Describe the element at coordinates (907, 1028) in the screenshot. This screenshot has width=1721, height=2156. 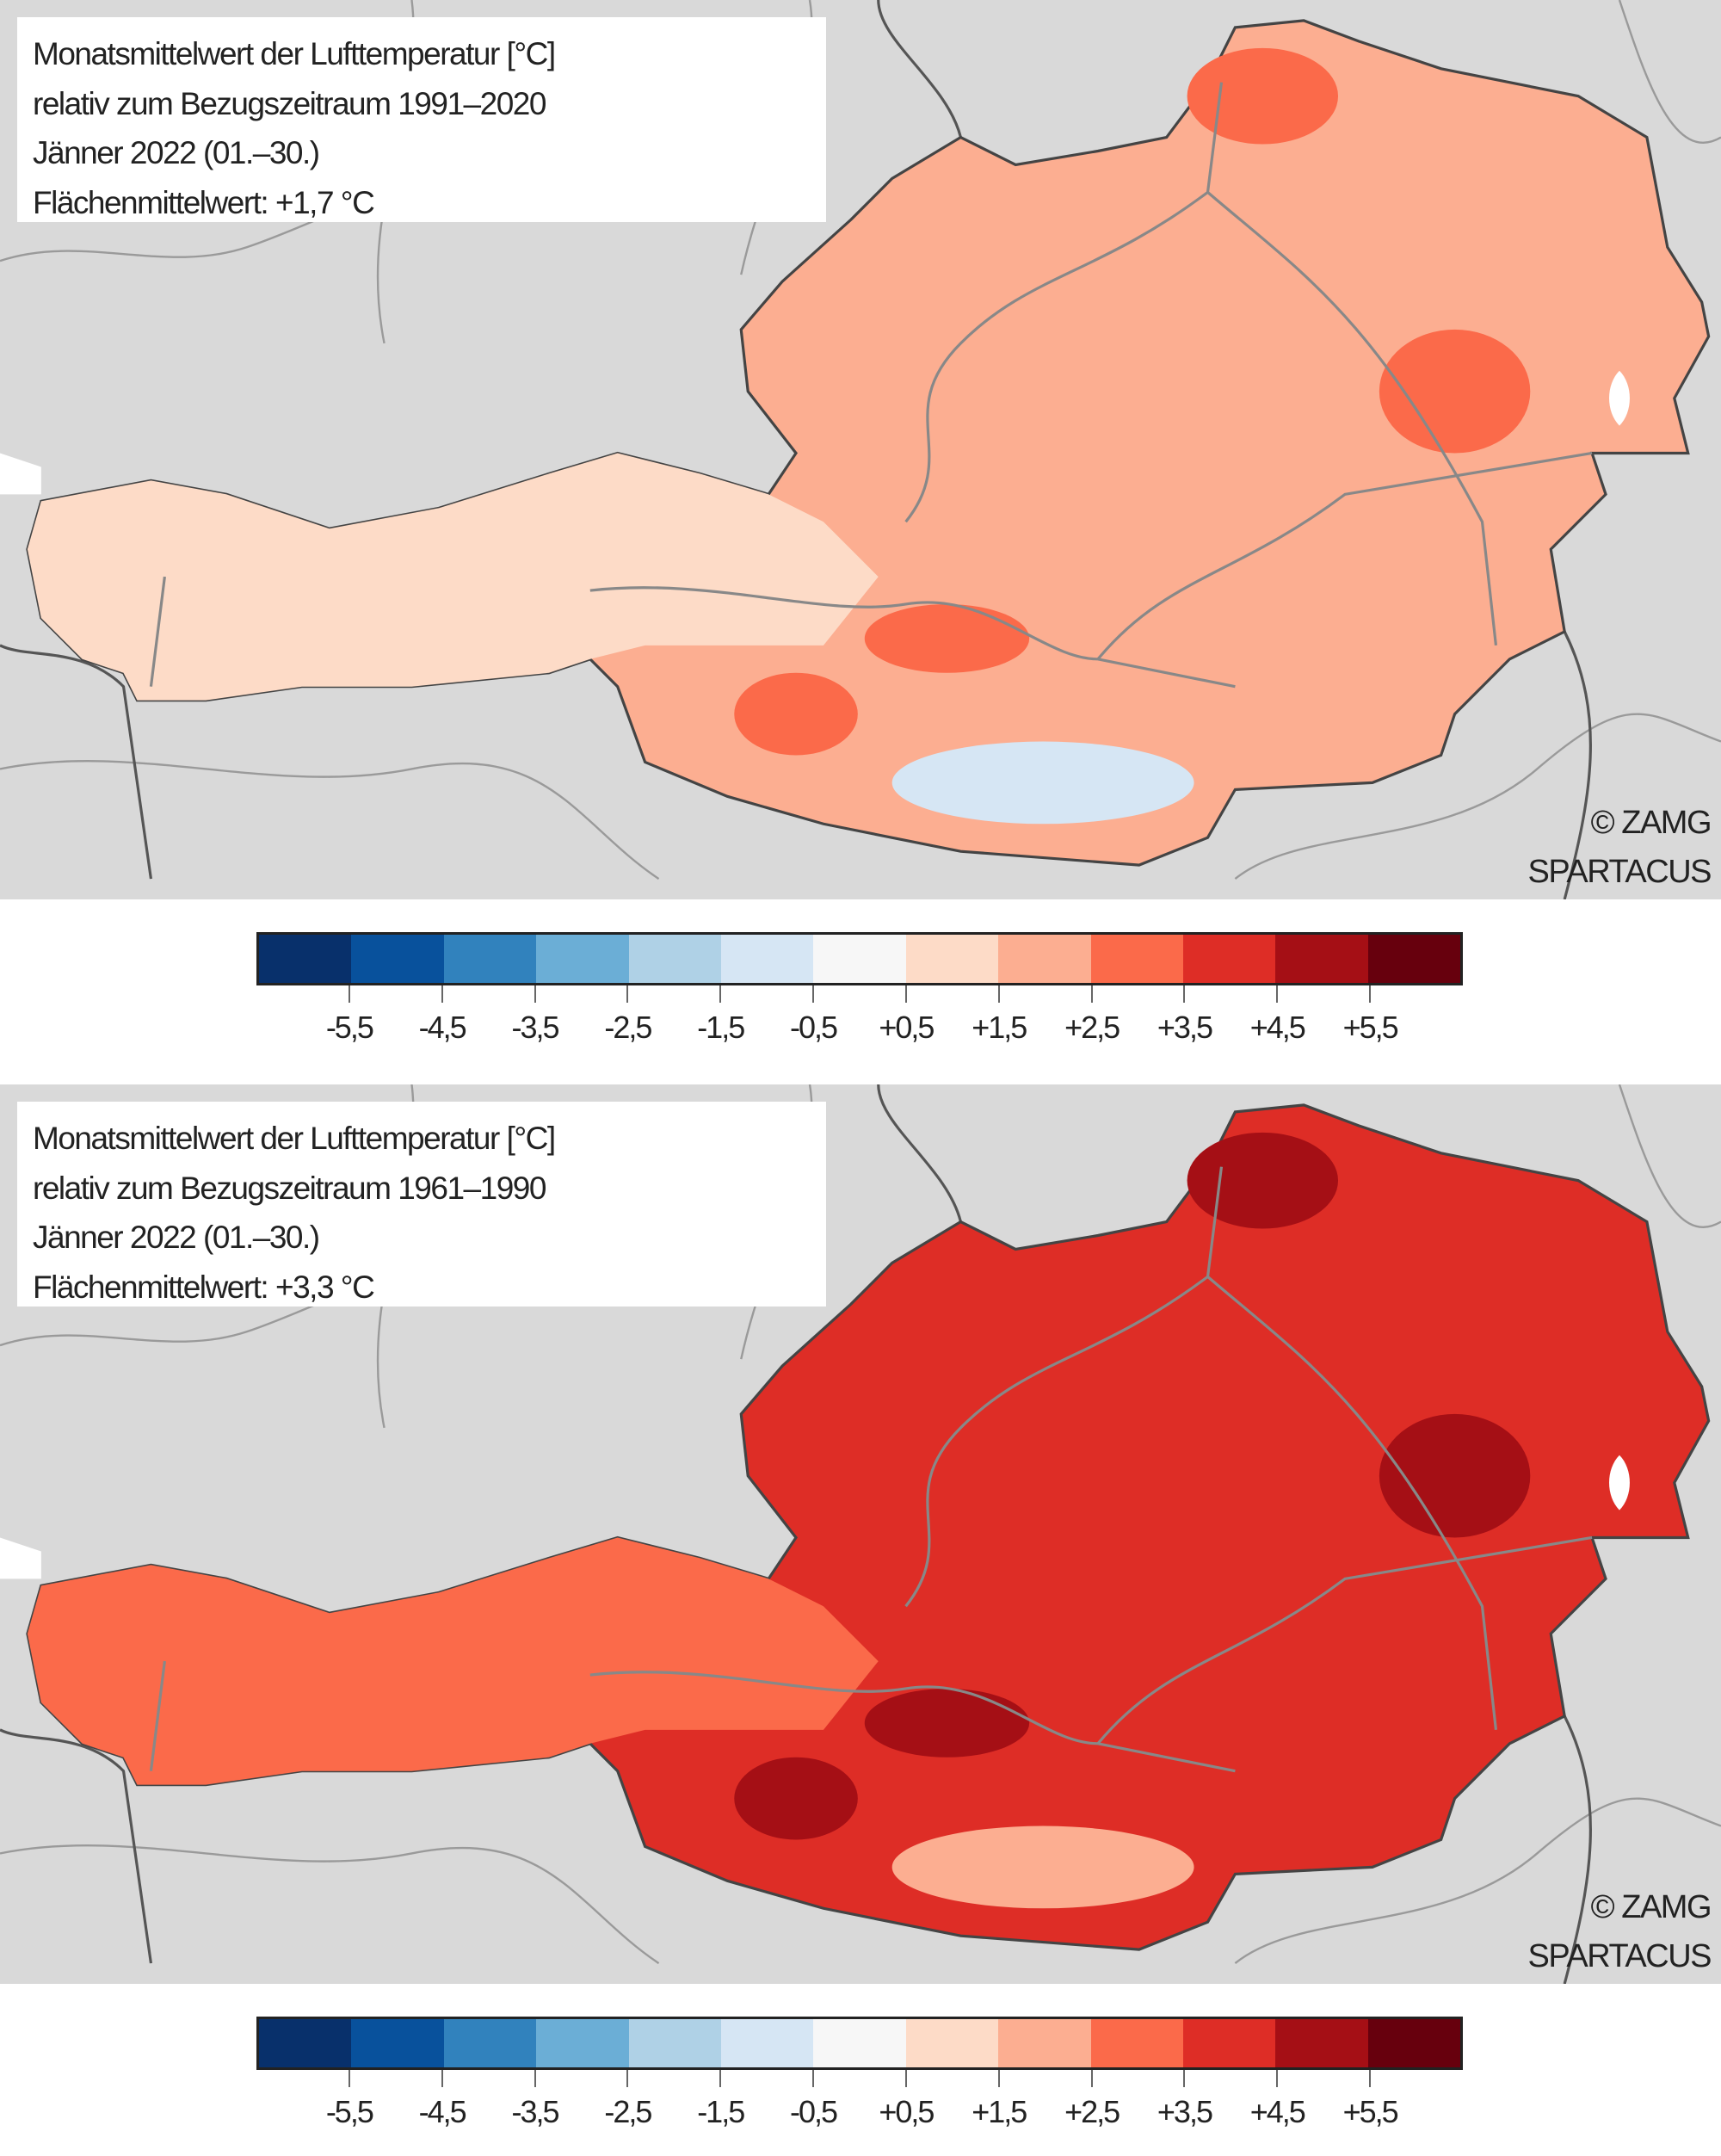
I see `legend-tick-label: +0,5` at that location.